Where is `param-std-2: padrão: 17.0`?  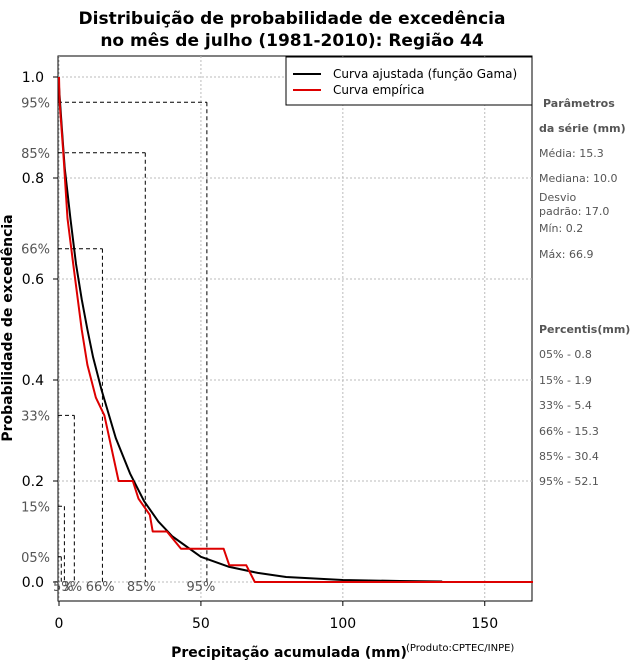
param-std-2: padrão: 17.0 is located at coordinates (574, 211).